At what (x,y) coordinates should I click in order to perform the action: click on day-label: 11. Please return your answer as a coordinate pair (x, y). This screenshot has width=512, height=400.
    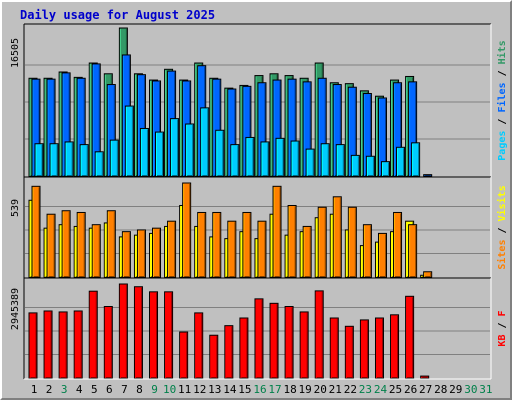
    Looking at the image, I should click on (184, 389).